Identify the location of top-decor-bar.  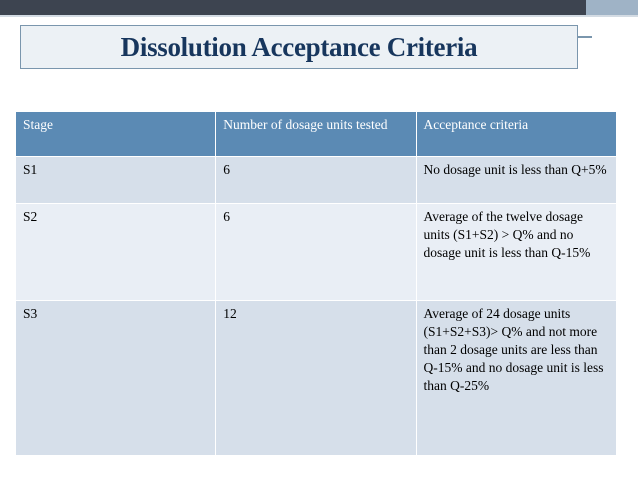
(293, 7).